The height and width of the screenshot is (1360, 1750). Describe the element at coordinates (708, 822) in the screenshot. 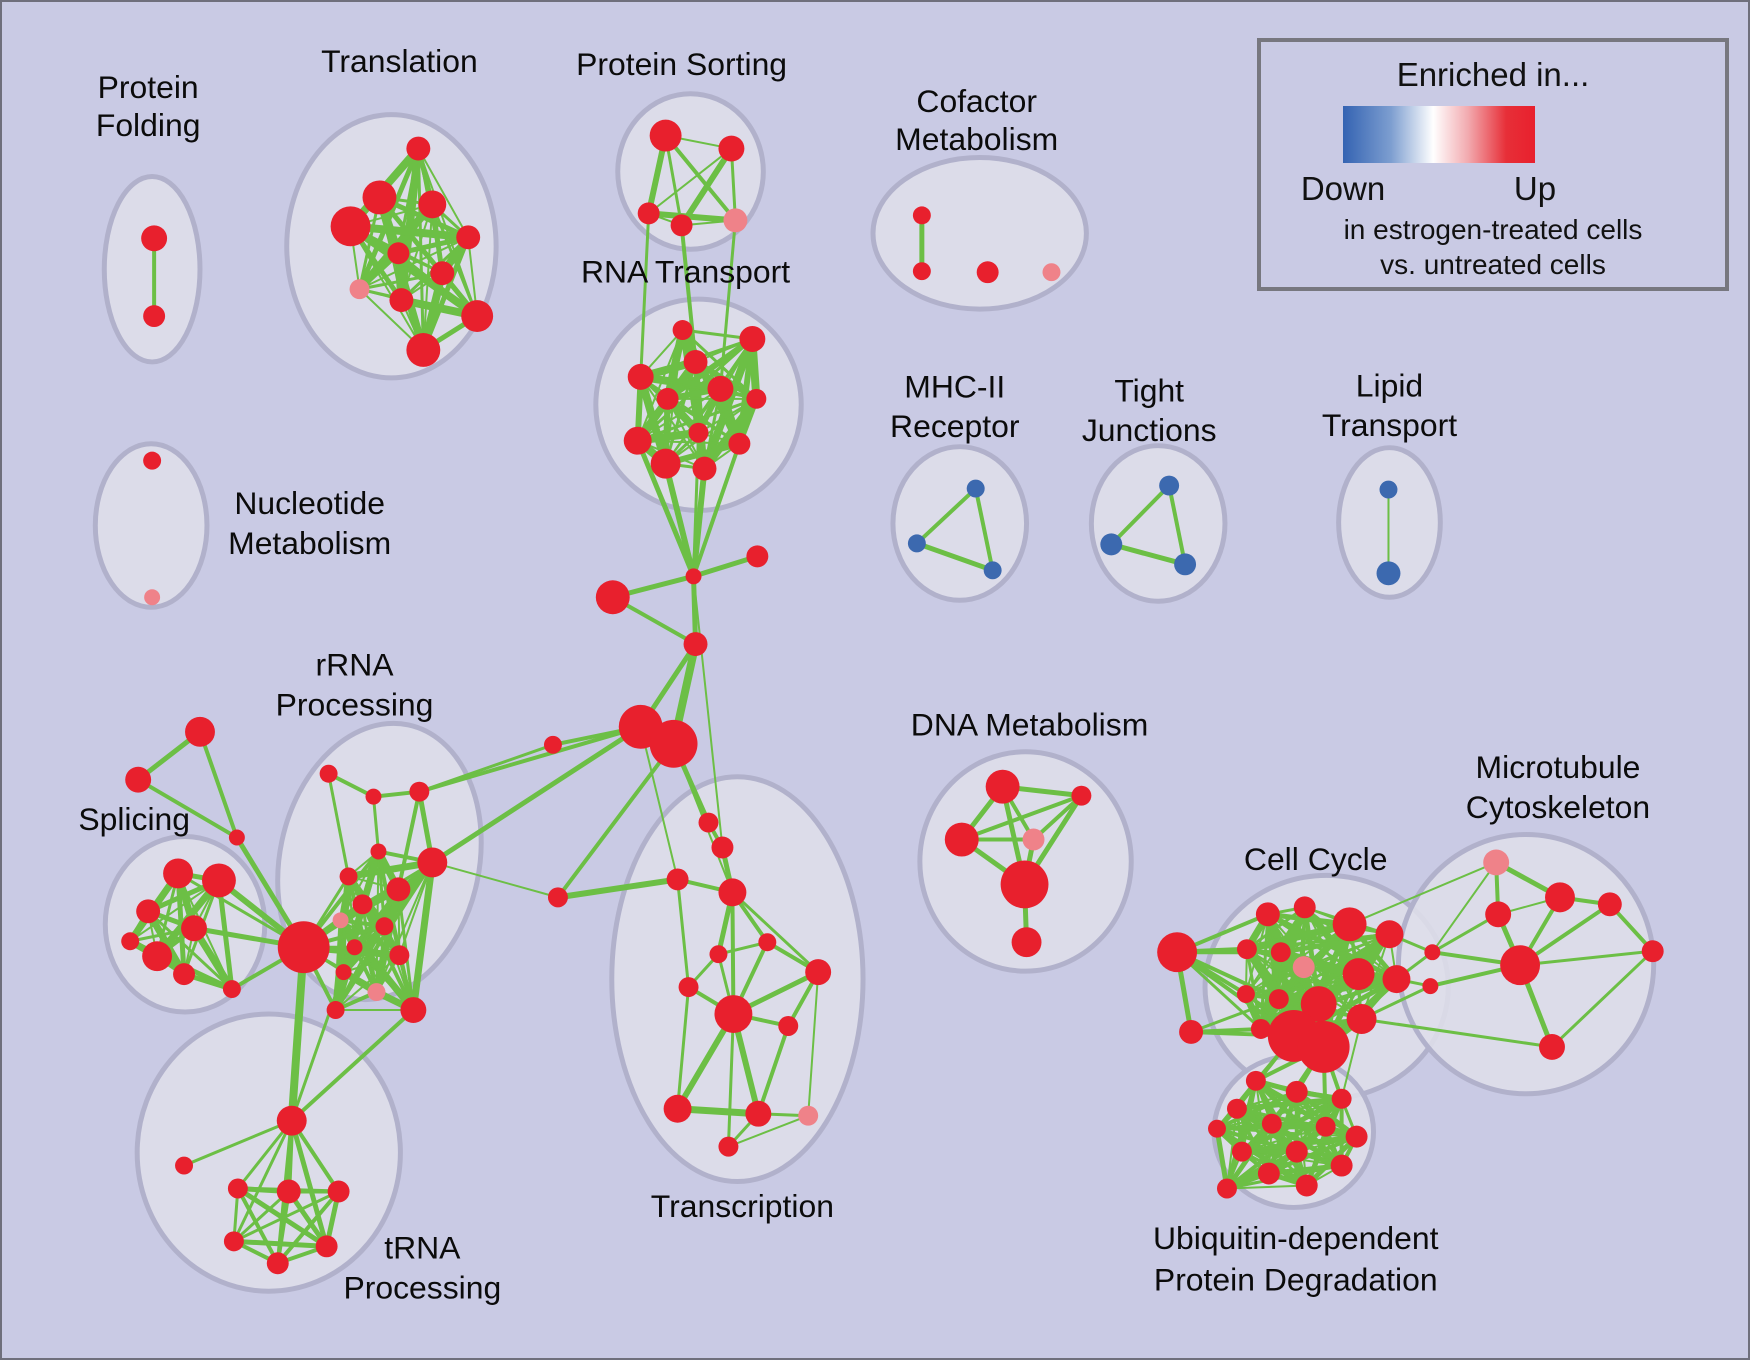

I see `gene-set-node-x1` at that location.